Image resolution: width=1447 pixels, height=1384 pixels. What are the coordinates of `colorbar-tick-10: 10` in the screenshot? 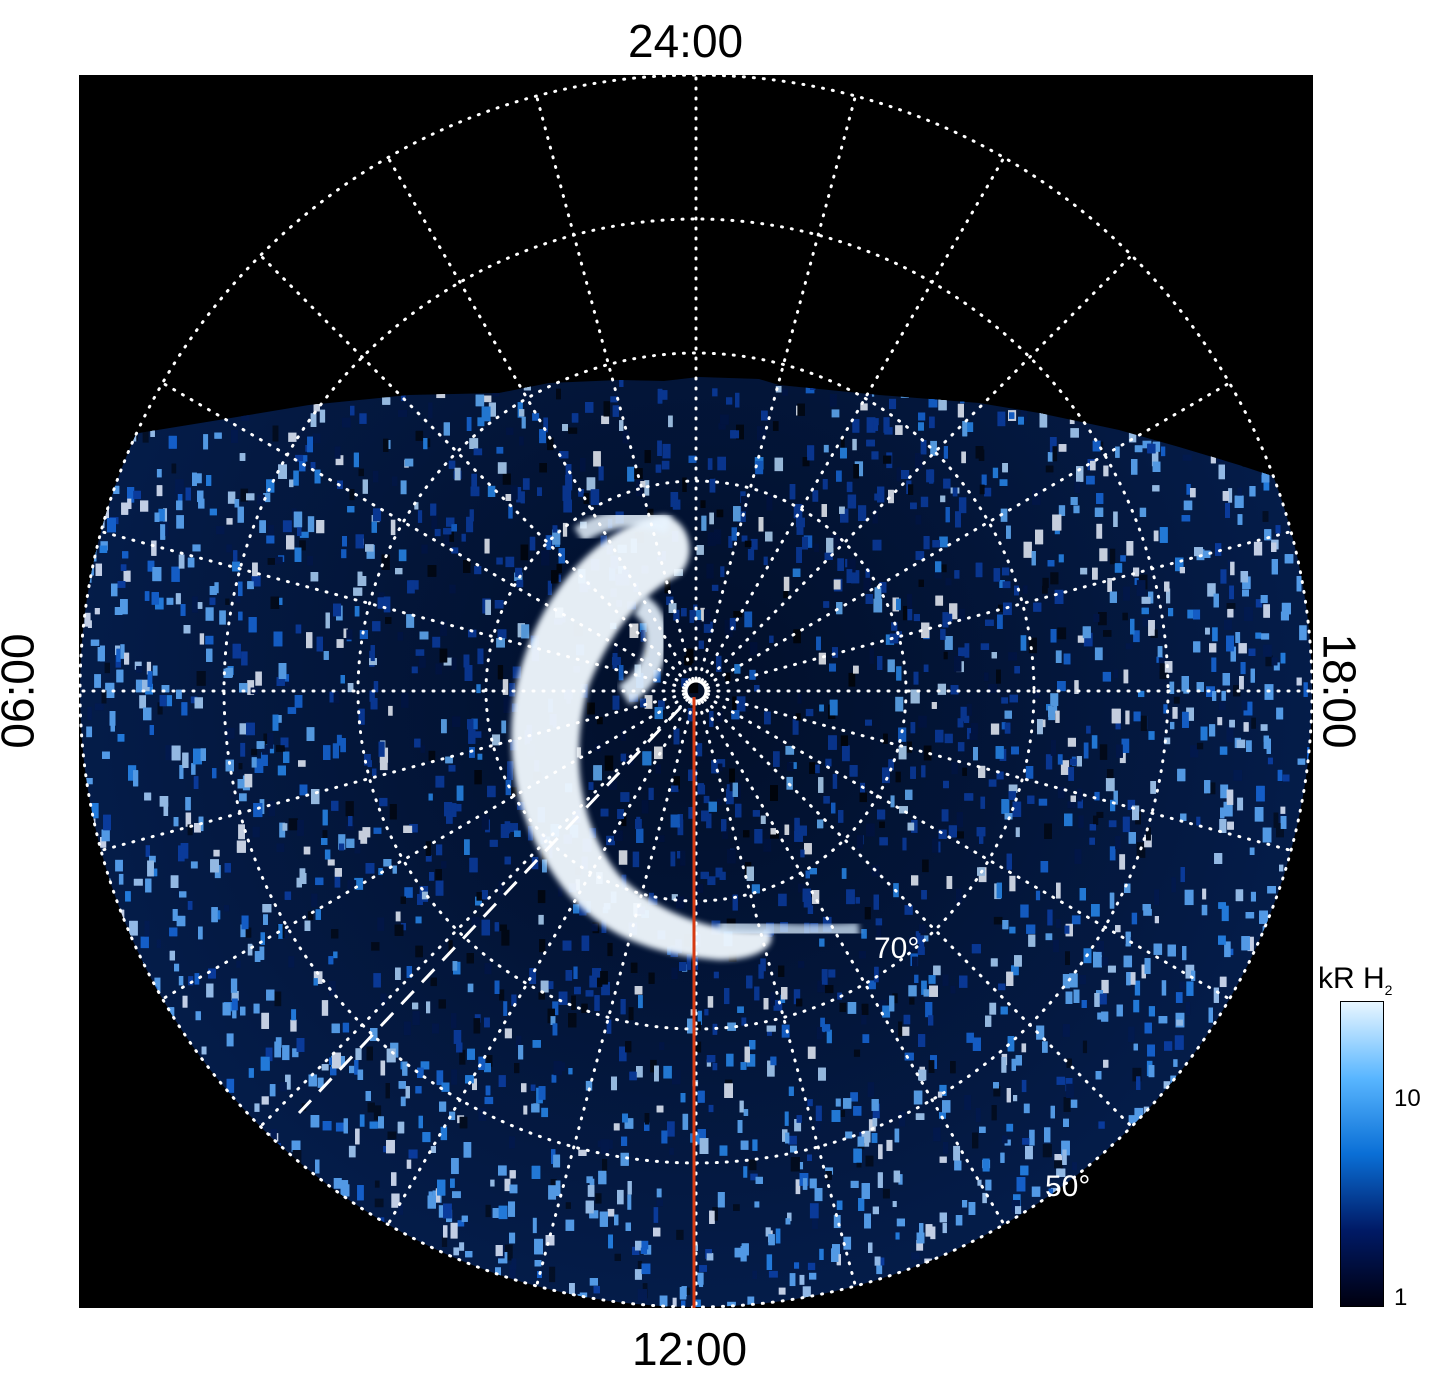 It's located at (1407, 1098).